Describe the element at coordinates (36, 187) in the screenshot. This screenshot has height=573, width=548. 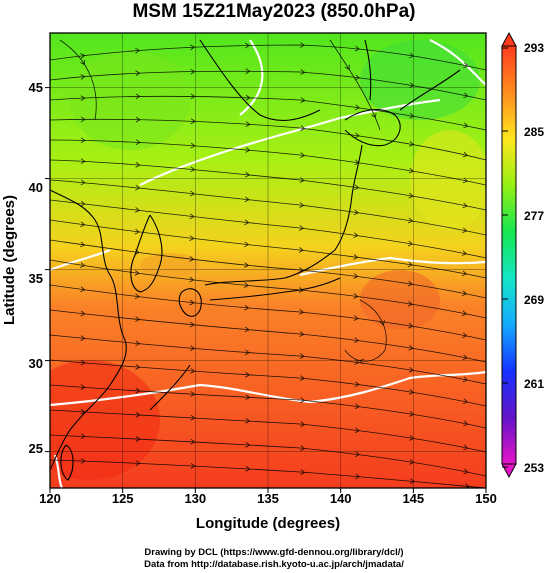
I see `y-tick-label: 40` at that location.